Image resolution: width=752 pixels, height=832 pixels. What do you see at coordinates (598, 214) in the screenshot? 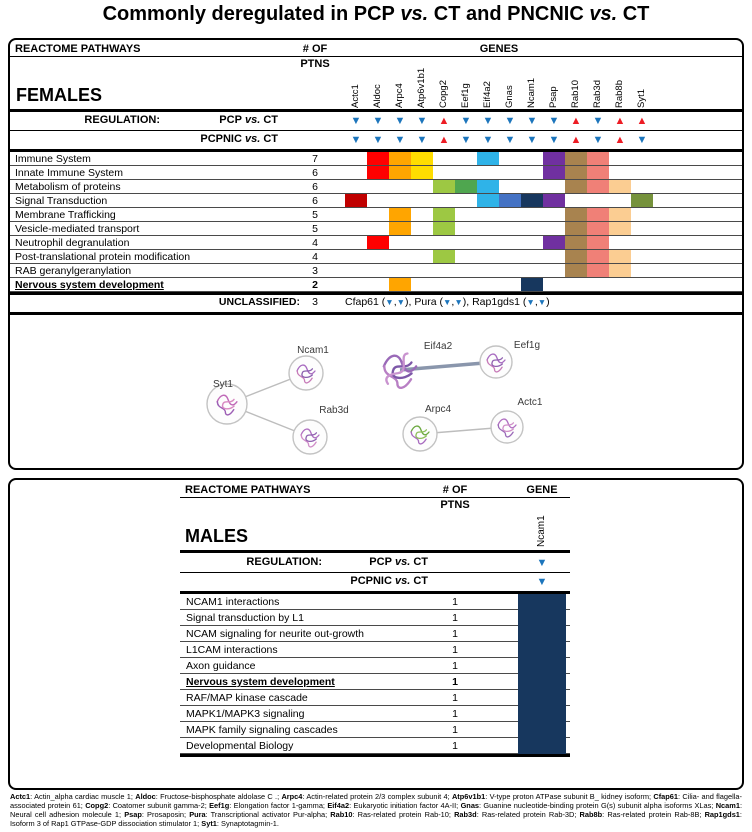
I see `heatmap-cell-rab3d` at bounding box center [598, 214].